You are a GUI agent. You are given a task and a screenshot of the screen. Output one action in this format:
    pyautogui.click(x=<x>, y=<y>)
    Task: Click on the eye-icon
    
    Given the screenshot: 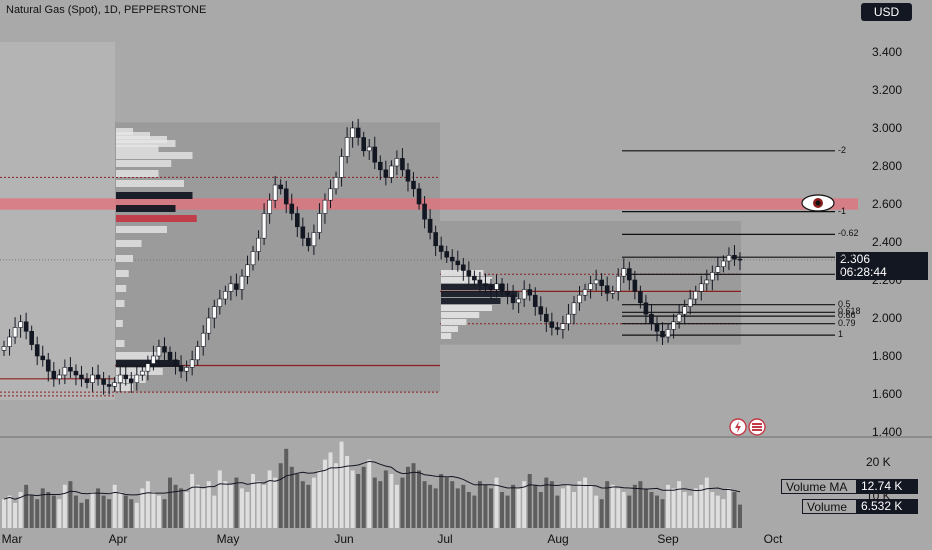 What is the action you would take?
    pyautogui.click(x=818, y=203)
    